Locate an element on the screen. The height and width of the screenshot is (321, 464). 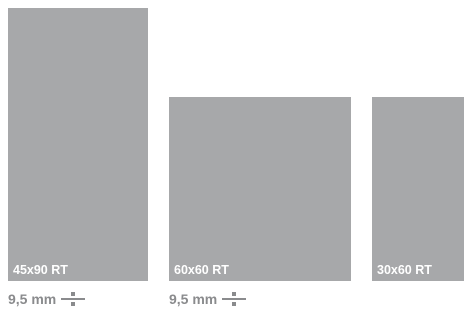
tile-label: 30x60 RT is located at coordinates (404, 269).